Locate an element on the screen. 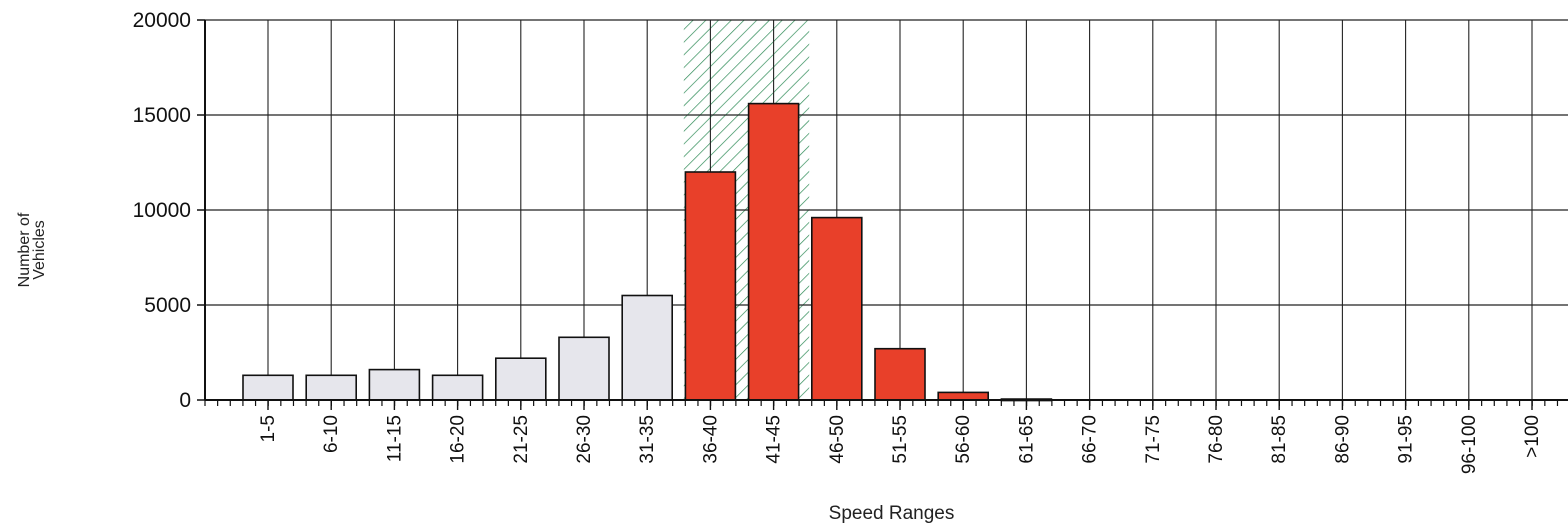 This screenshot has height=530, width=1568. y-tick-labels: 0 5000 10000 15000 20000 is located at coordinates (162, 210).